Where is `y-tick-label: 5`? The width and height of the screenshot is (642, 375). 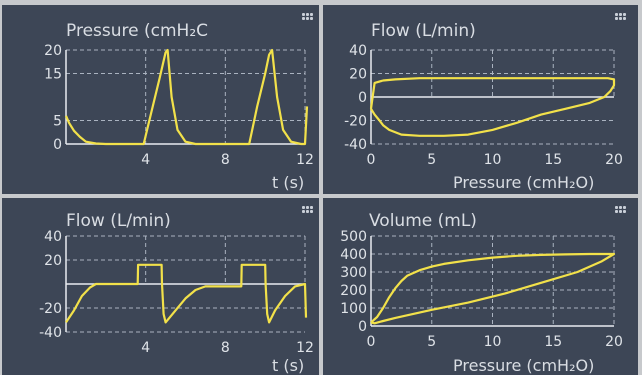 y-tick-label: 5 is located at coordinates (57, 122).